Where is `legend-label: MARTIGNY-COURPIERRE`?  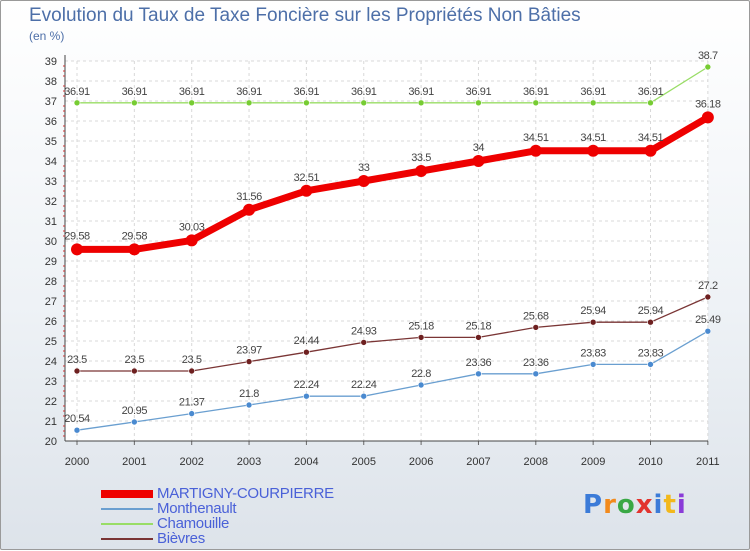 legend-label: MARTIGNY-COURPIERRE is located at coordinates (245, 493).